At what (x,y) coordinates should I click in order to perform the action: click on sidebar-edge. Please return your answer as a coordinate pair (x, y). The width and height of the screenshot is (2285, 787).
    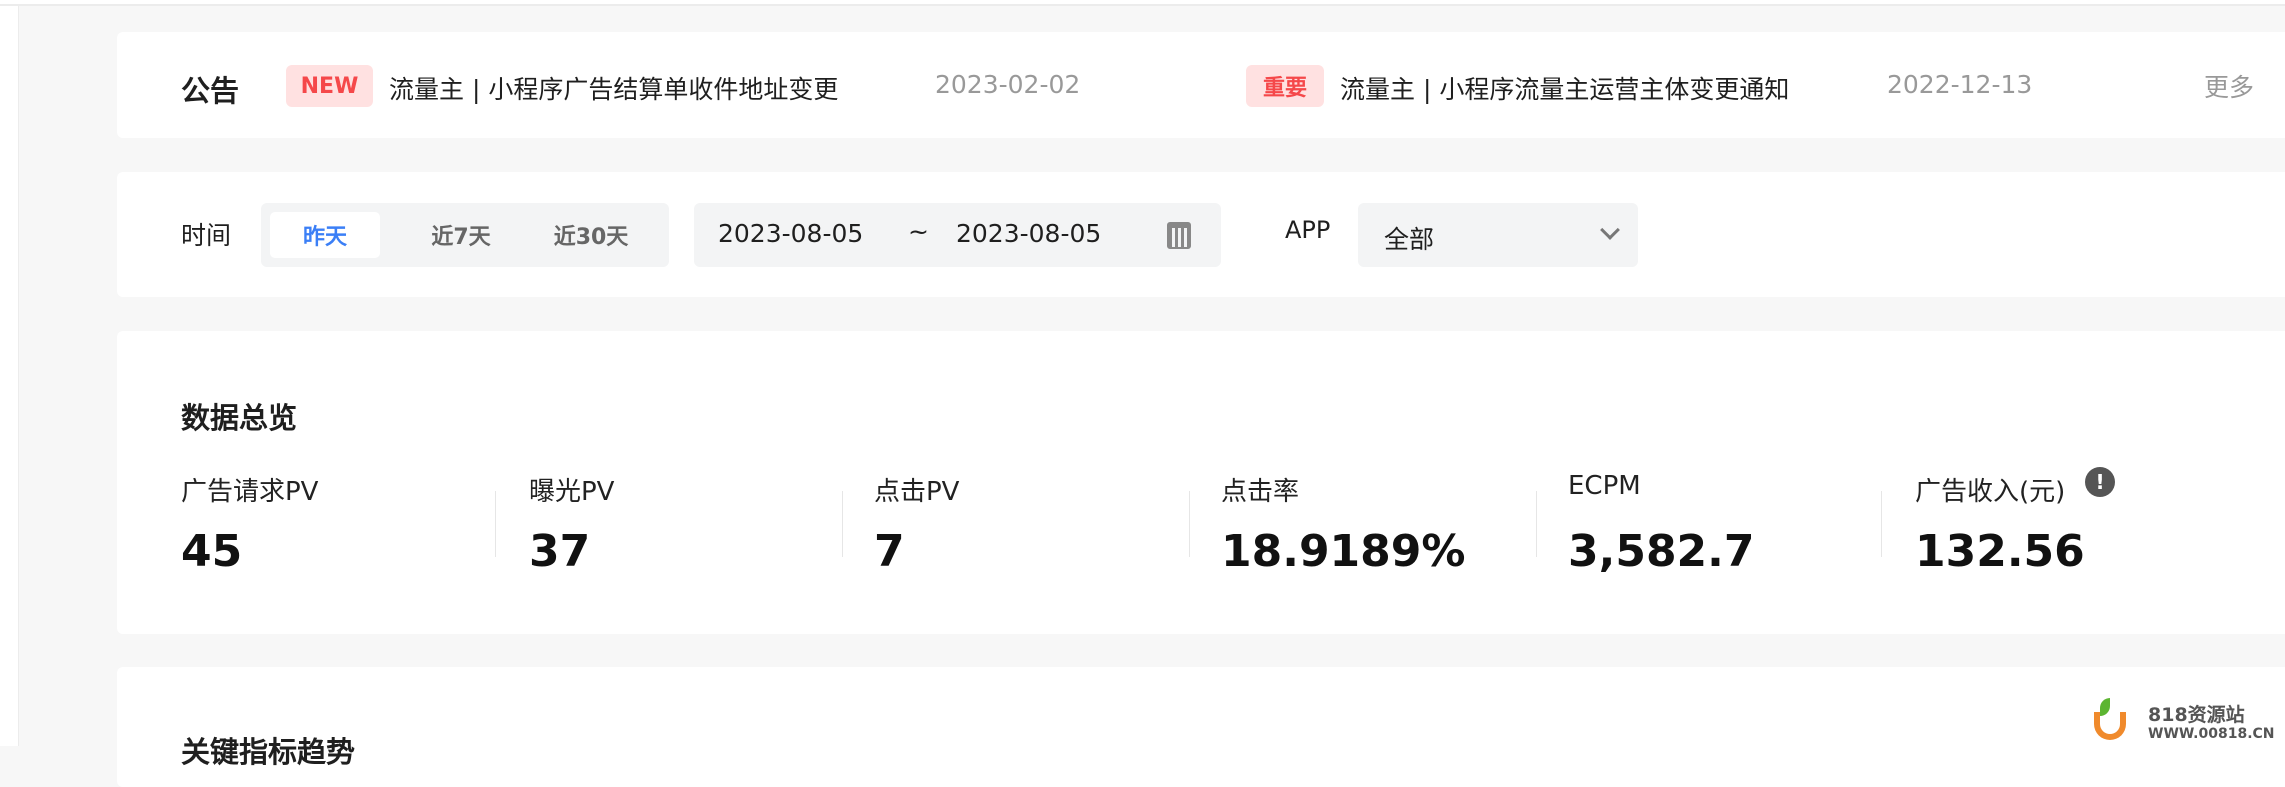
    Looking at the image, I should click on (9, 376).